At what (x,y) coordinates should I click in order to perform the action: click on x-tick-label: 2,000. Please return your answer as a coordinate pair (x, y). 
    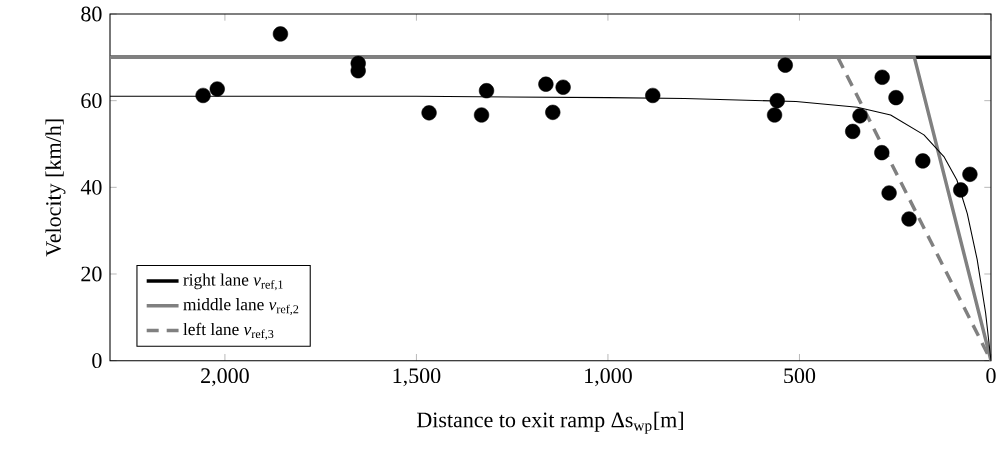
    Looking at the image, I should click on (225, 377).